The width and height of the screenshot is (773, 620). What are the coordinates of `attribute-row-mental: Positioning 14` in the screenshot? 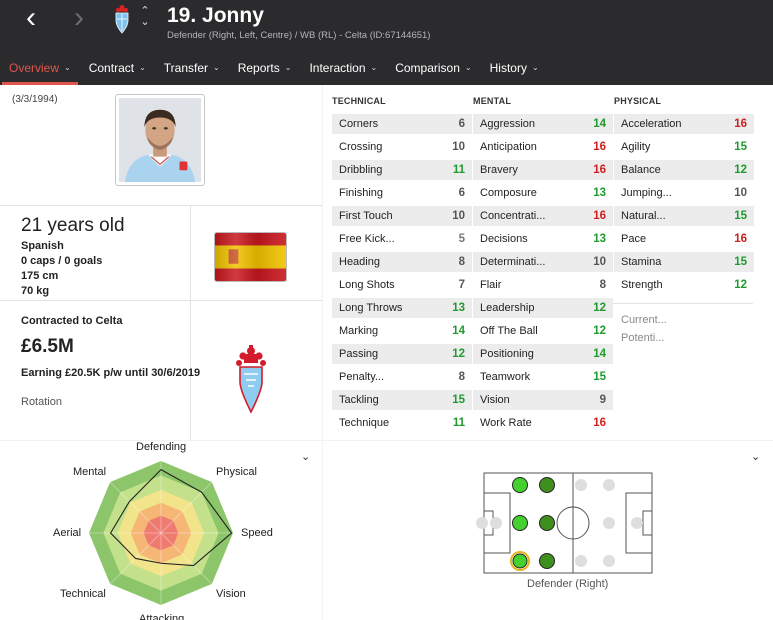 It's located at (543, 354).